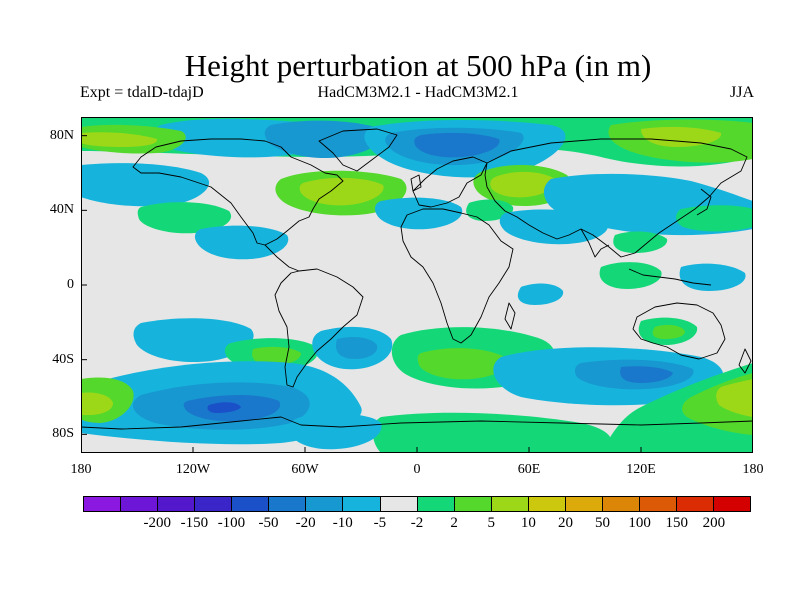 The width and height of the screenshot is (800, 600). I want to click on coast-antarctica, so click(417, 423).